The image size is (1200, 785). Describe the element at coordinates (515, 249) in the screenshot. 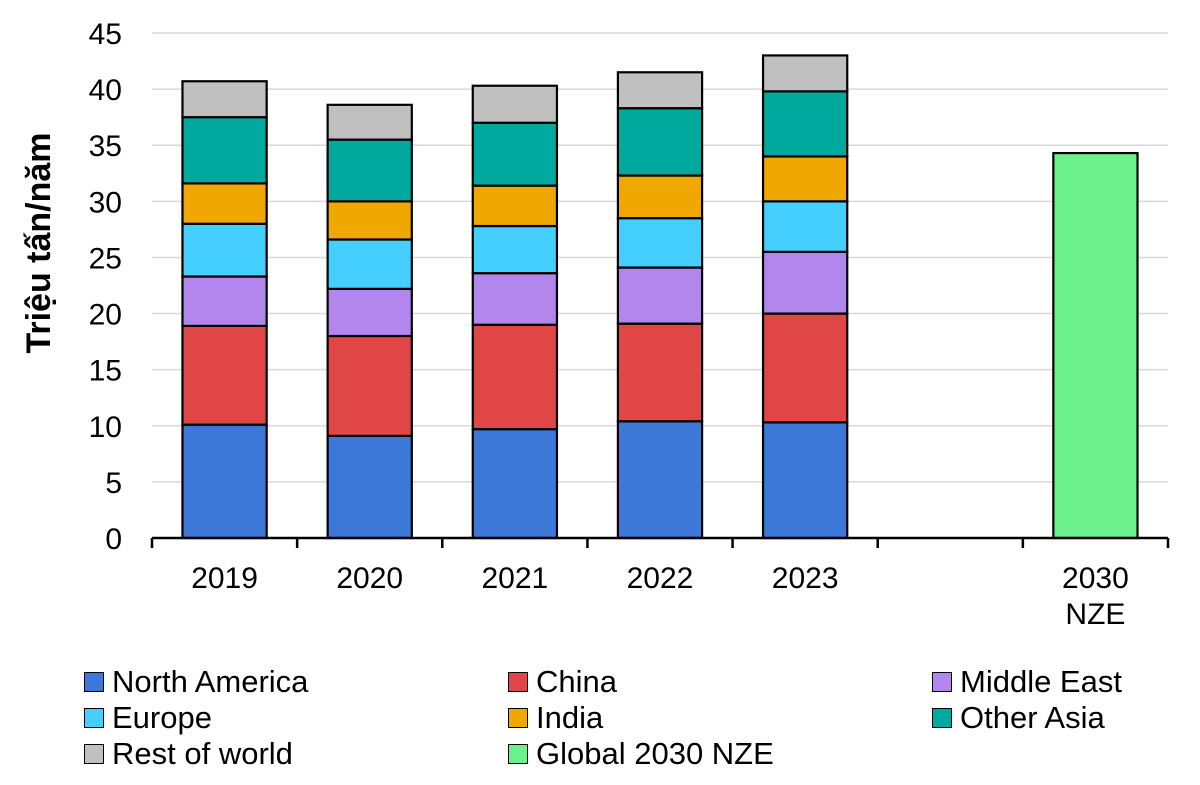

I see `bar-europe-2021` at that location.